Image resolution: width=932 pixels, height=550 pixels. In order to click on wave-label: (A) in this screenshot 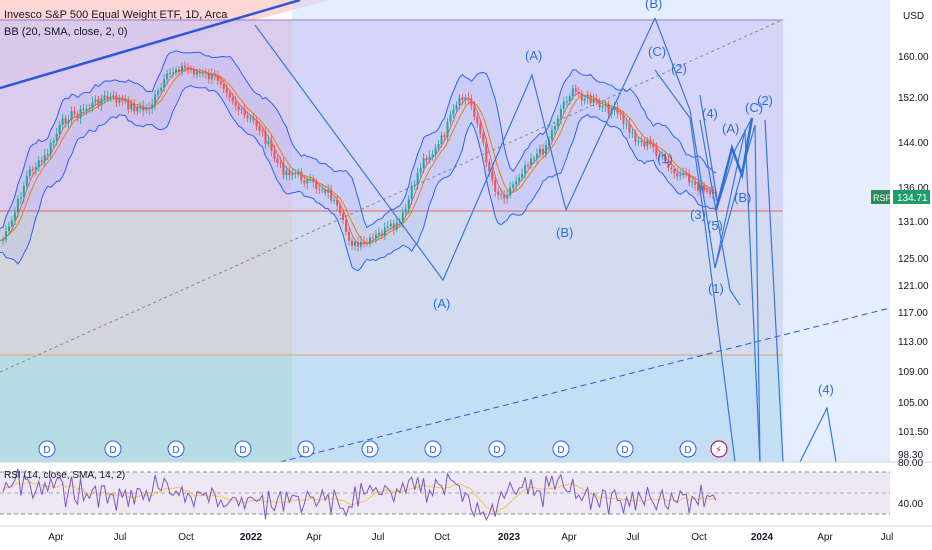, I will do `click(730, 128)`.